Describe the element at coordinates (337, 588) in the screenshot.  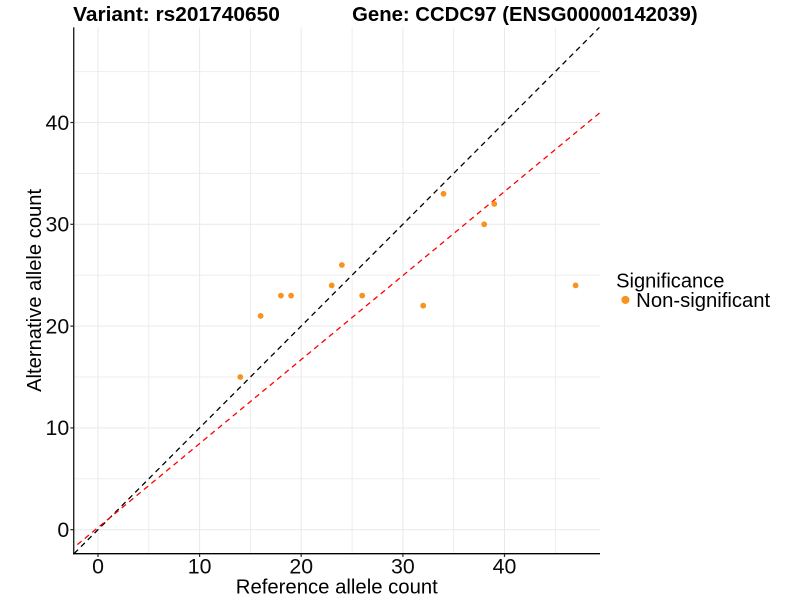
I see `svg-text: Reference allele count` at that location.